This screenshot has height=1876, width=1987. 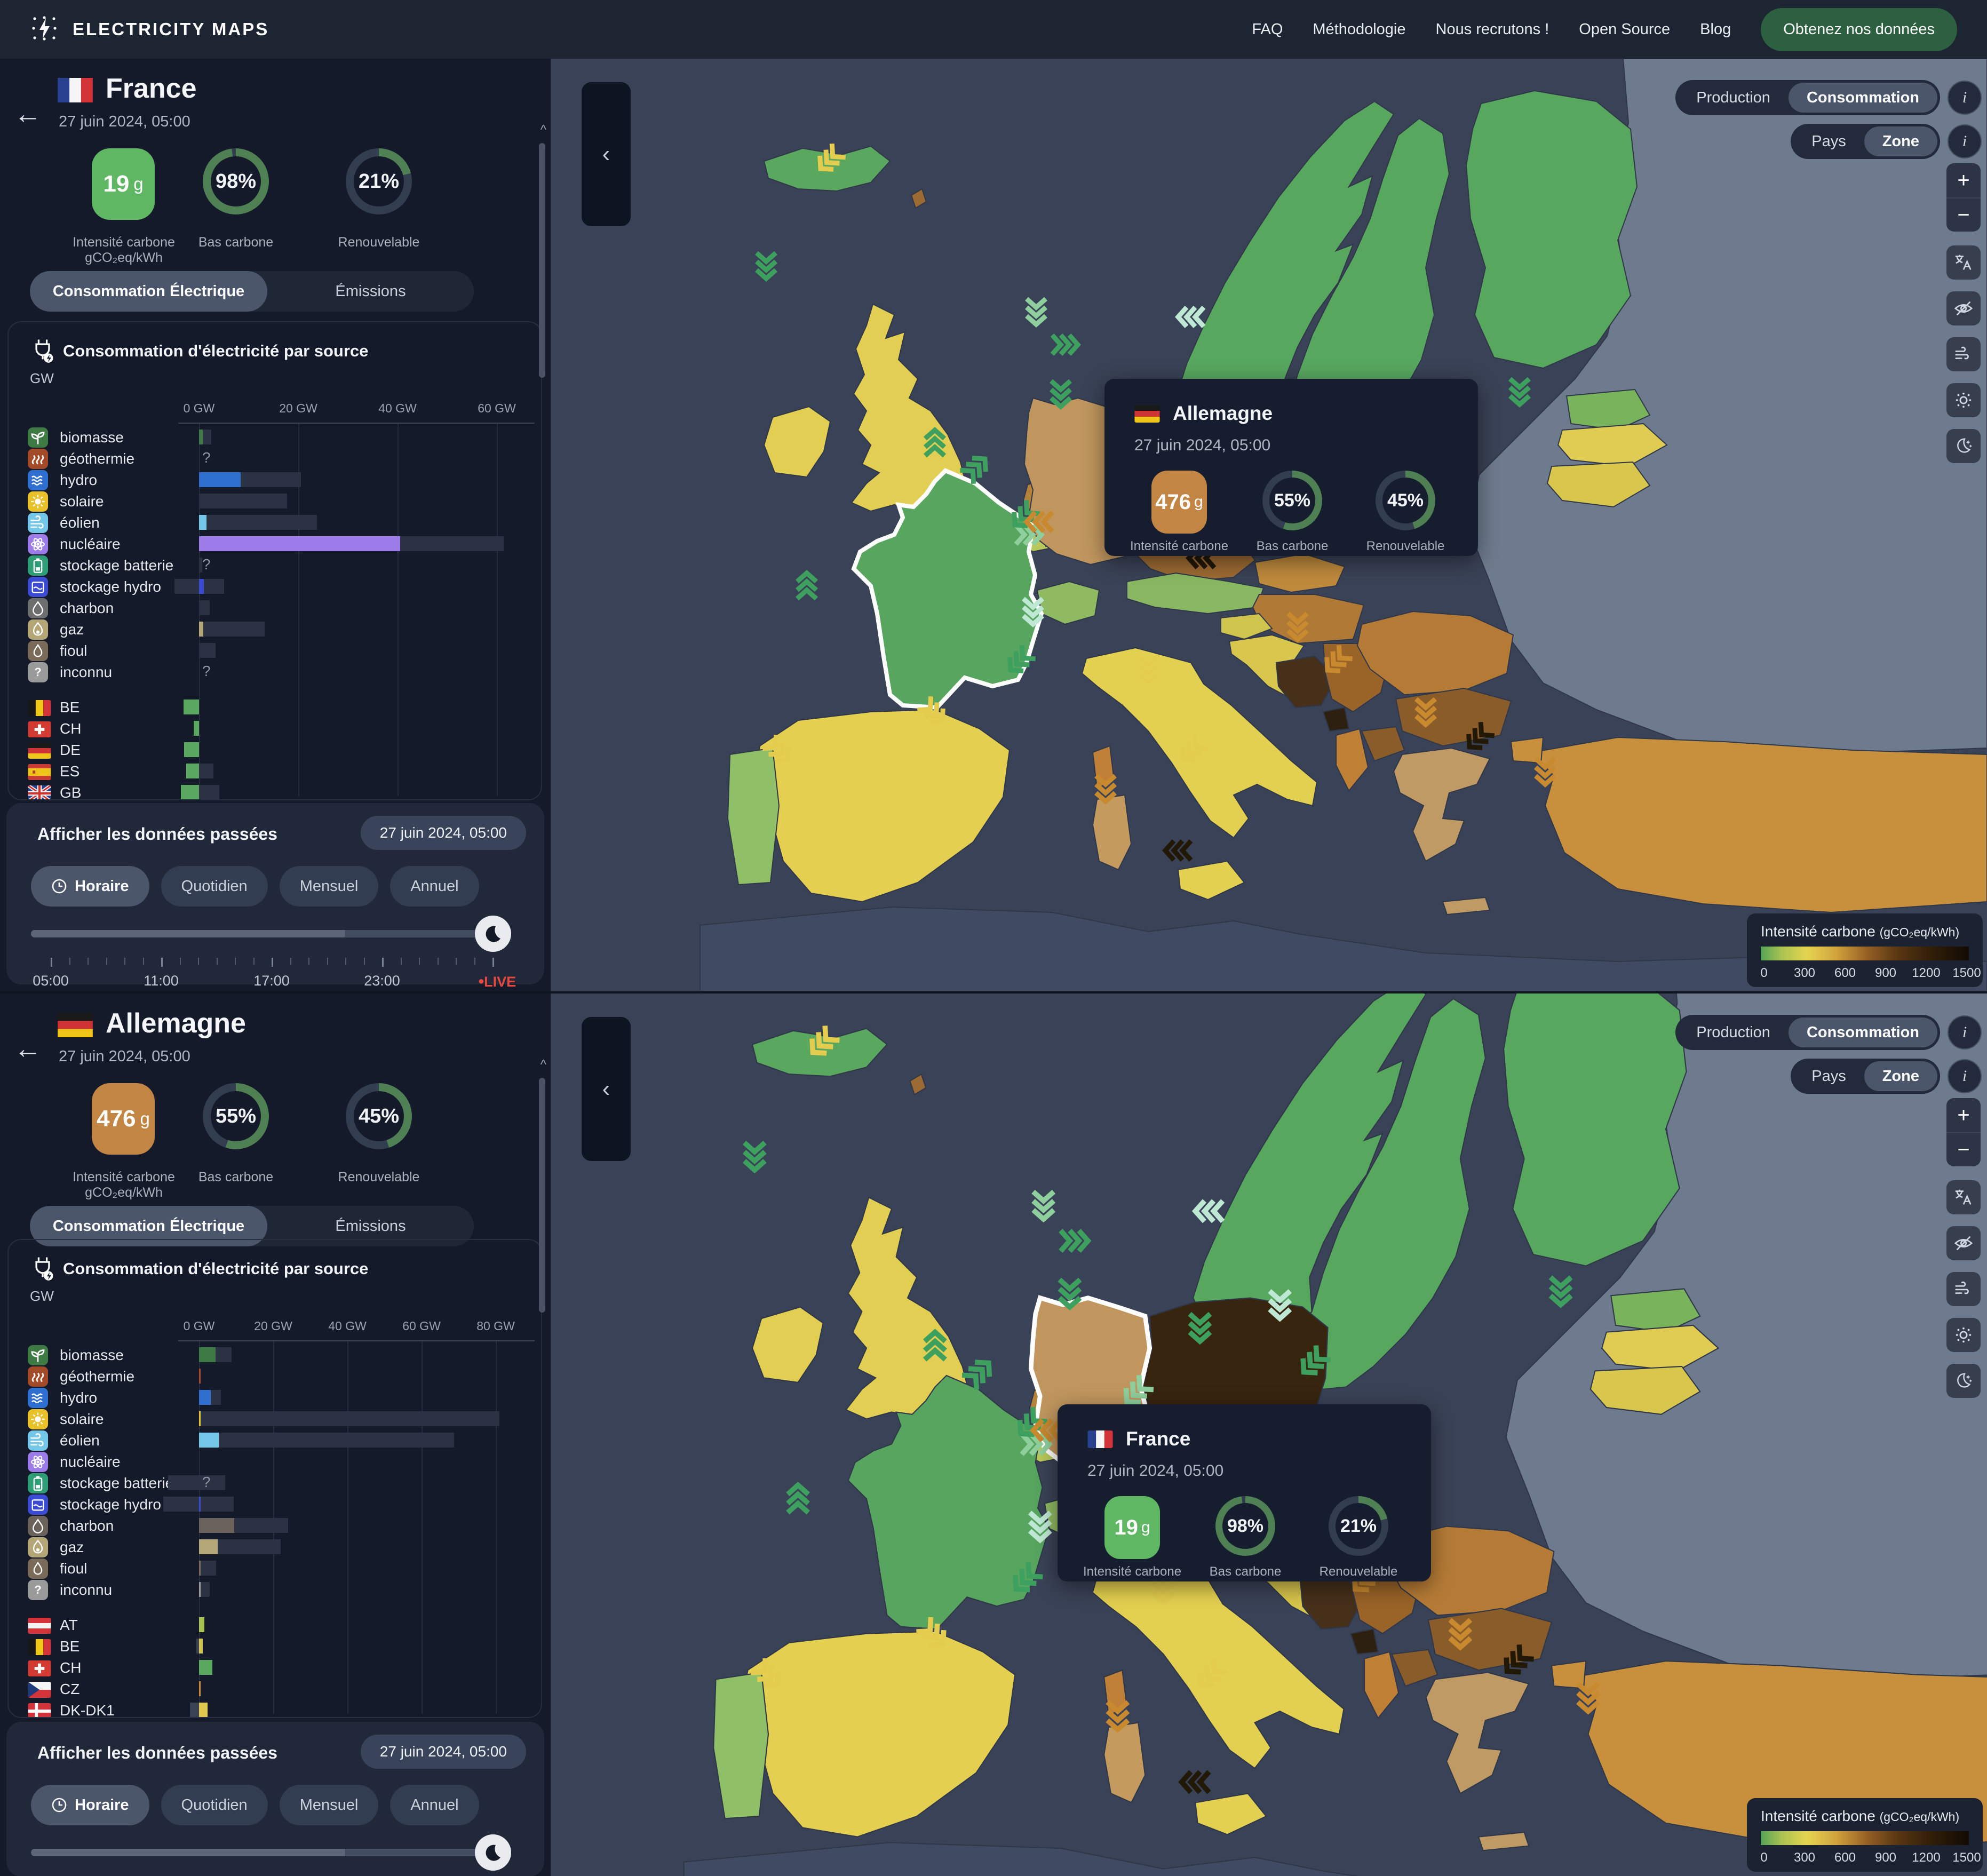 What do you see at coordinates (1267, 29) in the screenshot?
I see `nav-link: FAQ` at bounding box center [1267, 29].